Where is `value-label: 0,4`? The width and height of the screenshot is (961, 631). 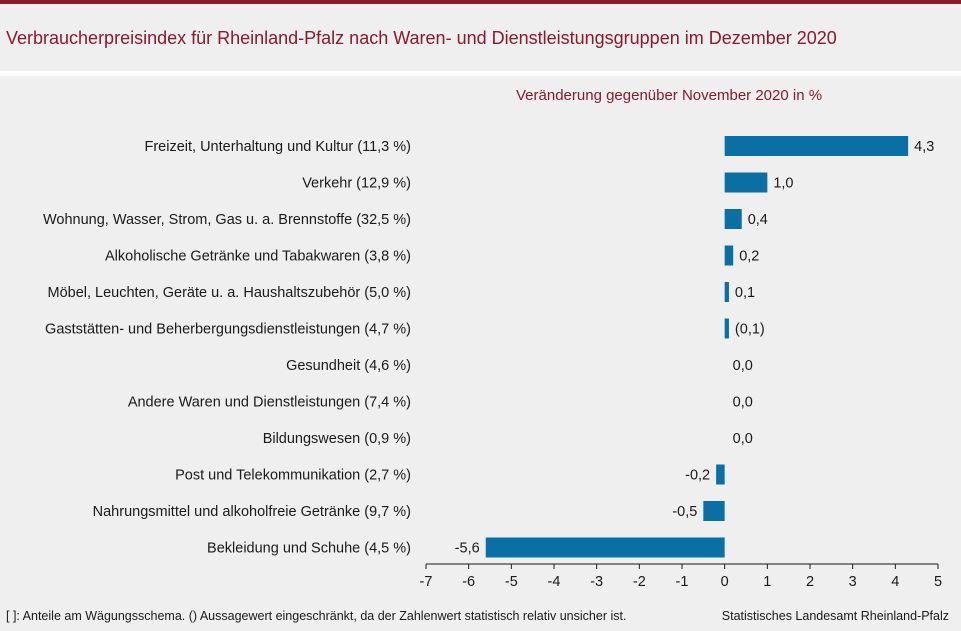
value-label: 0,4 is located at coordinates (758, 220).